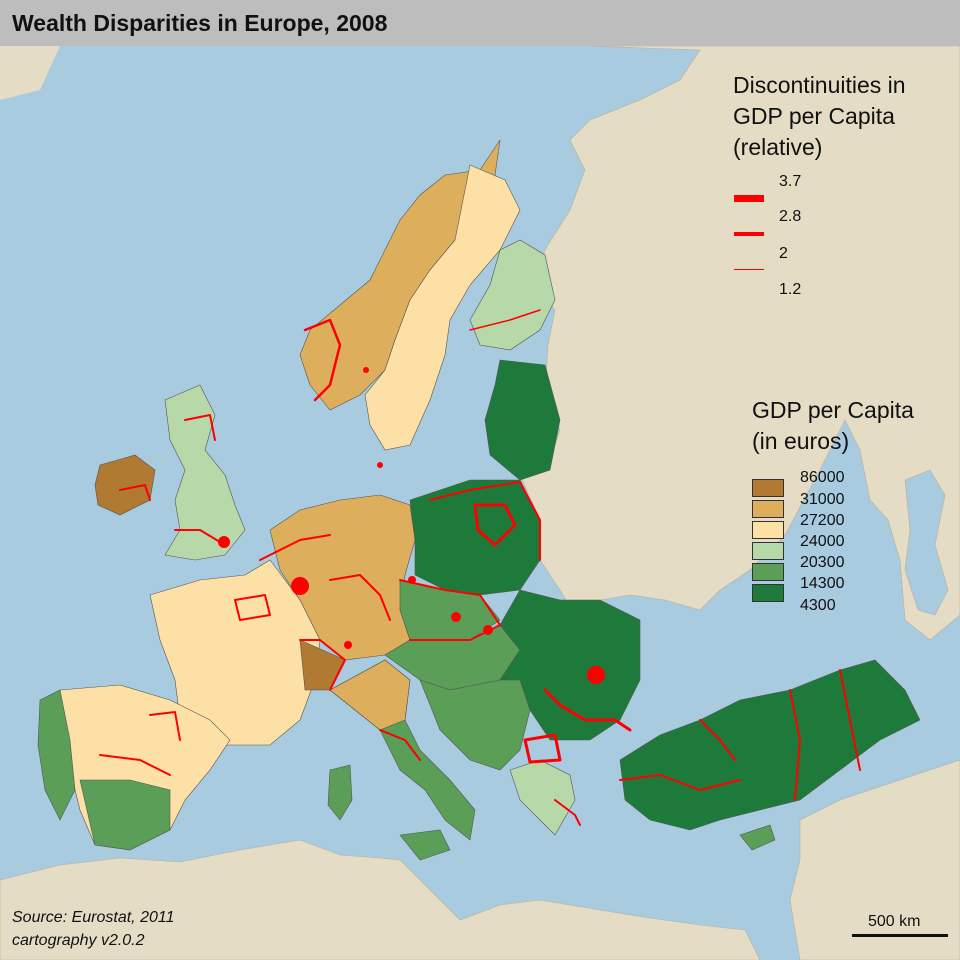  I want to click on source-line: Source: Eurostat, 2011, so click(93, 917).